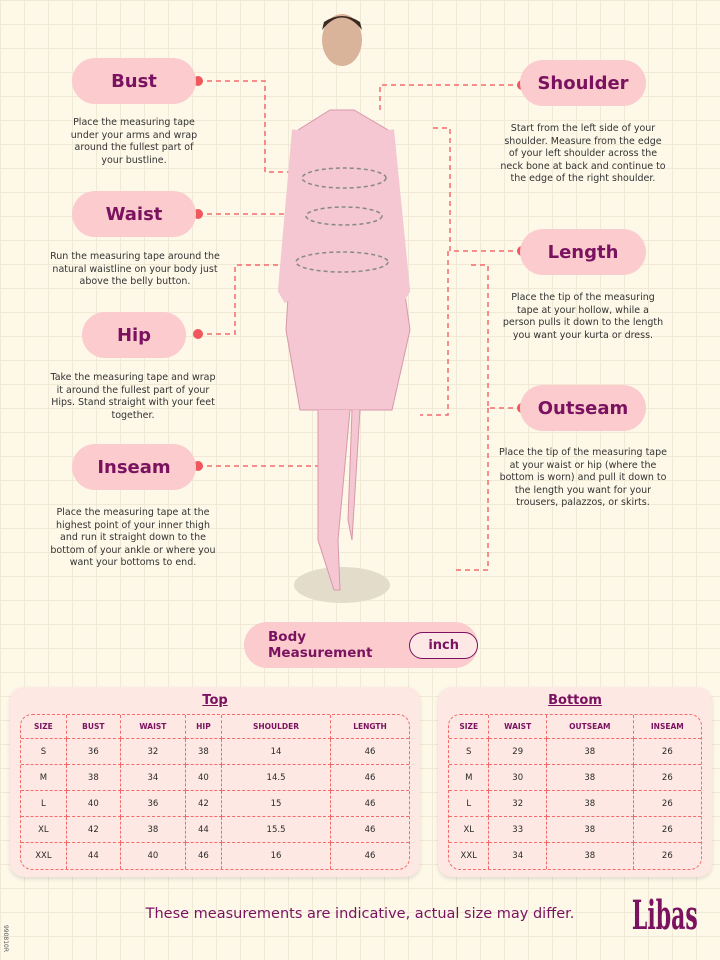  Describe the element at coordinates (276, 727) in the screenshot. I see `column-header: SHOULDER` at that location.